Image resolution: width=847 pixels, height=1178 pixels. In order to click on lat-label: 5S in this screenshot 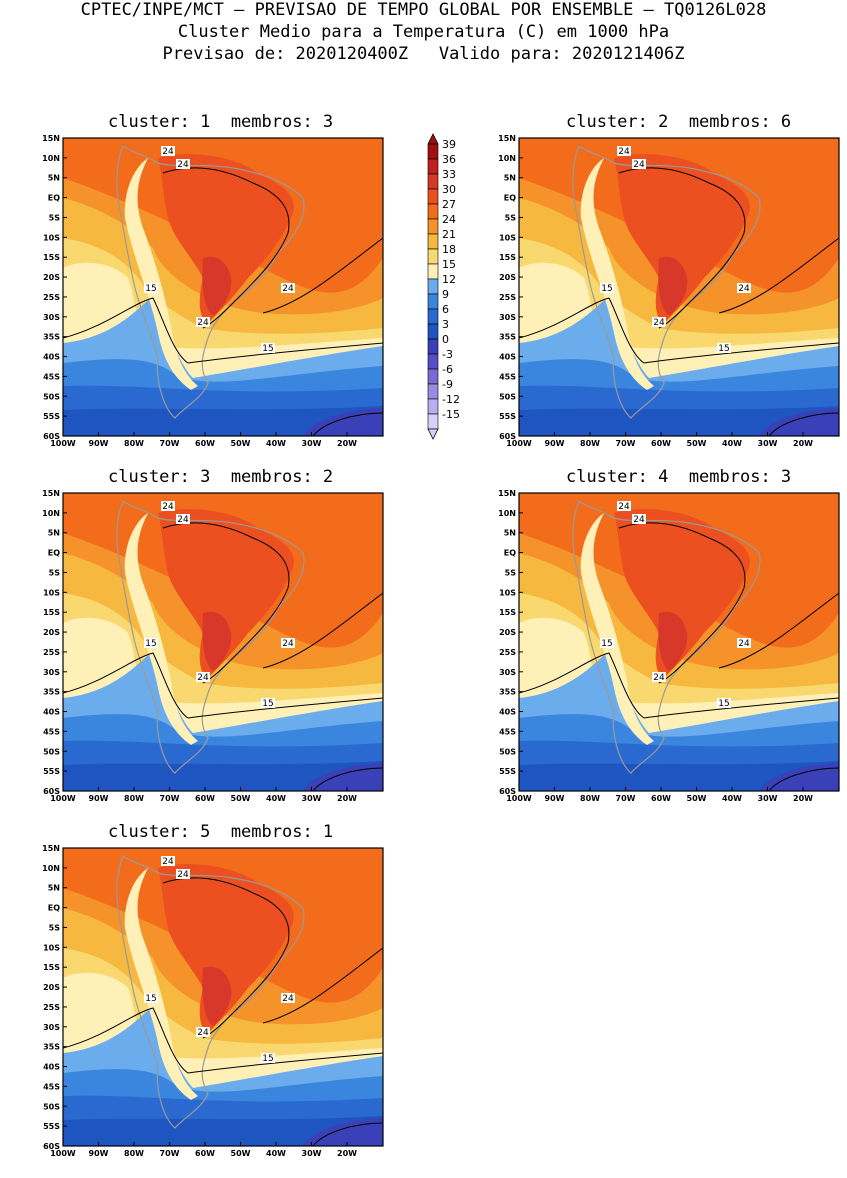, I will do `click(511, 217)`.